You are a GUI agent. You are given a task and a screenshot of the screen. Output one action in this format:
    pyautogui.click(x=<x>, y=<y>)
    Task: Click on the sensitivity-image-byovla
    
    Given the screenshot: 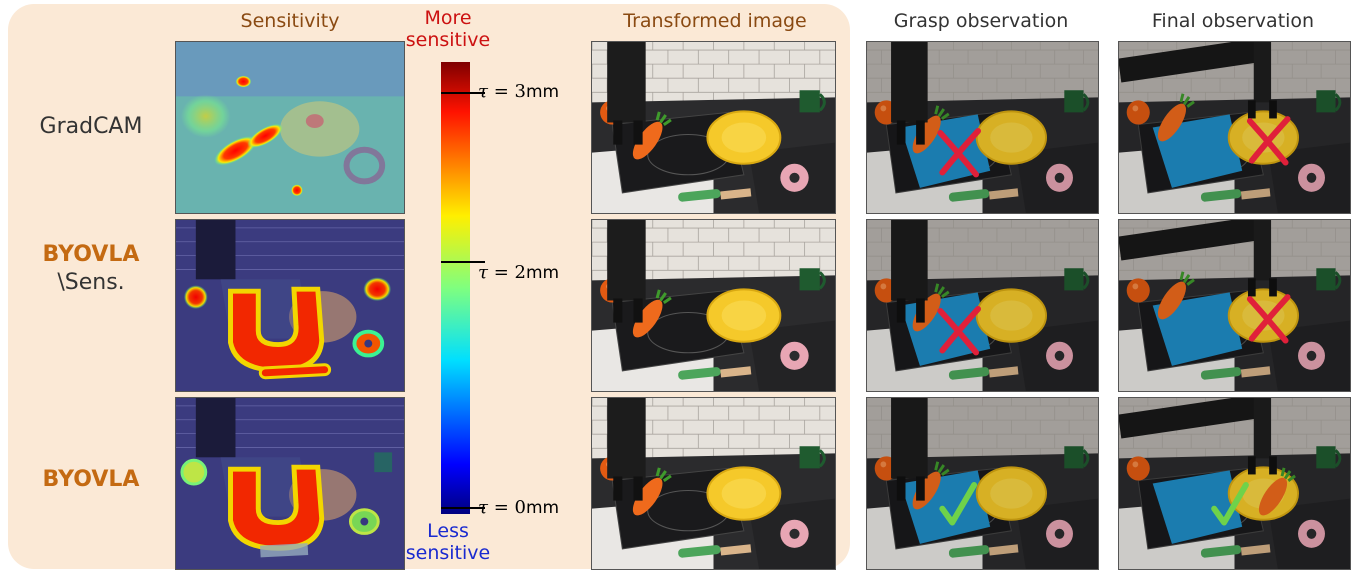 What is the action you would take?
    pyautogui.click(x=290, y=483)
    